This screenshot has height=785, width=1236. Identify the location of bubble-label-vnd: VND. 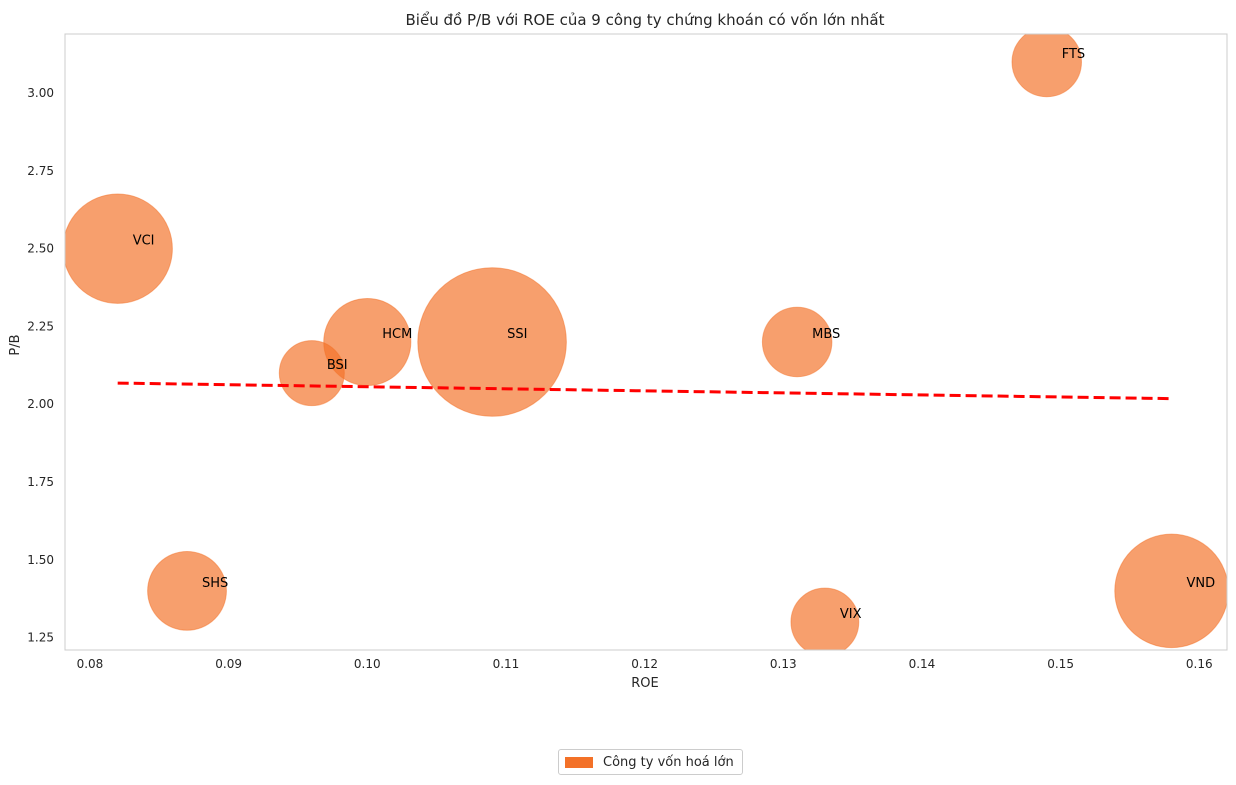
(1201, 583).